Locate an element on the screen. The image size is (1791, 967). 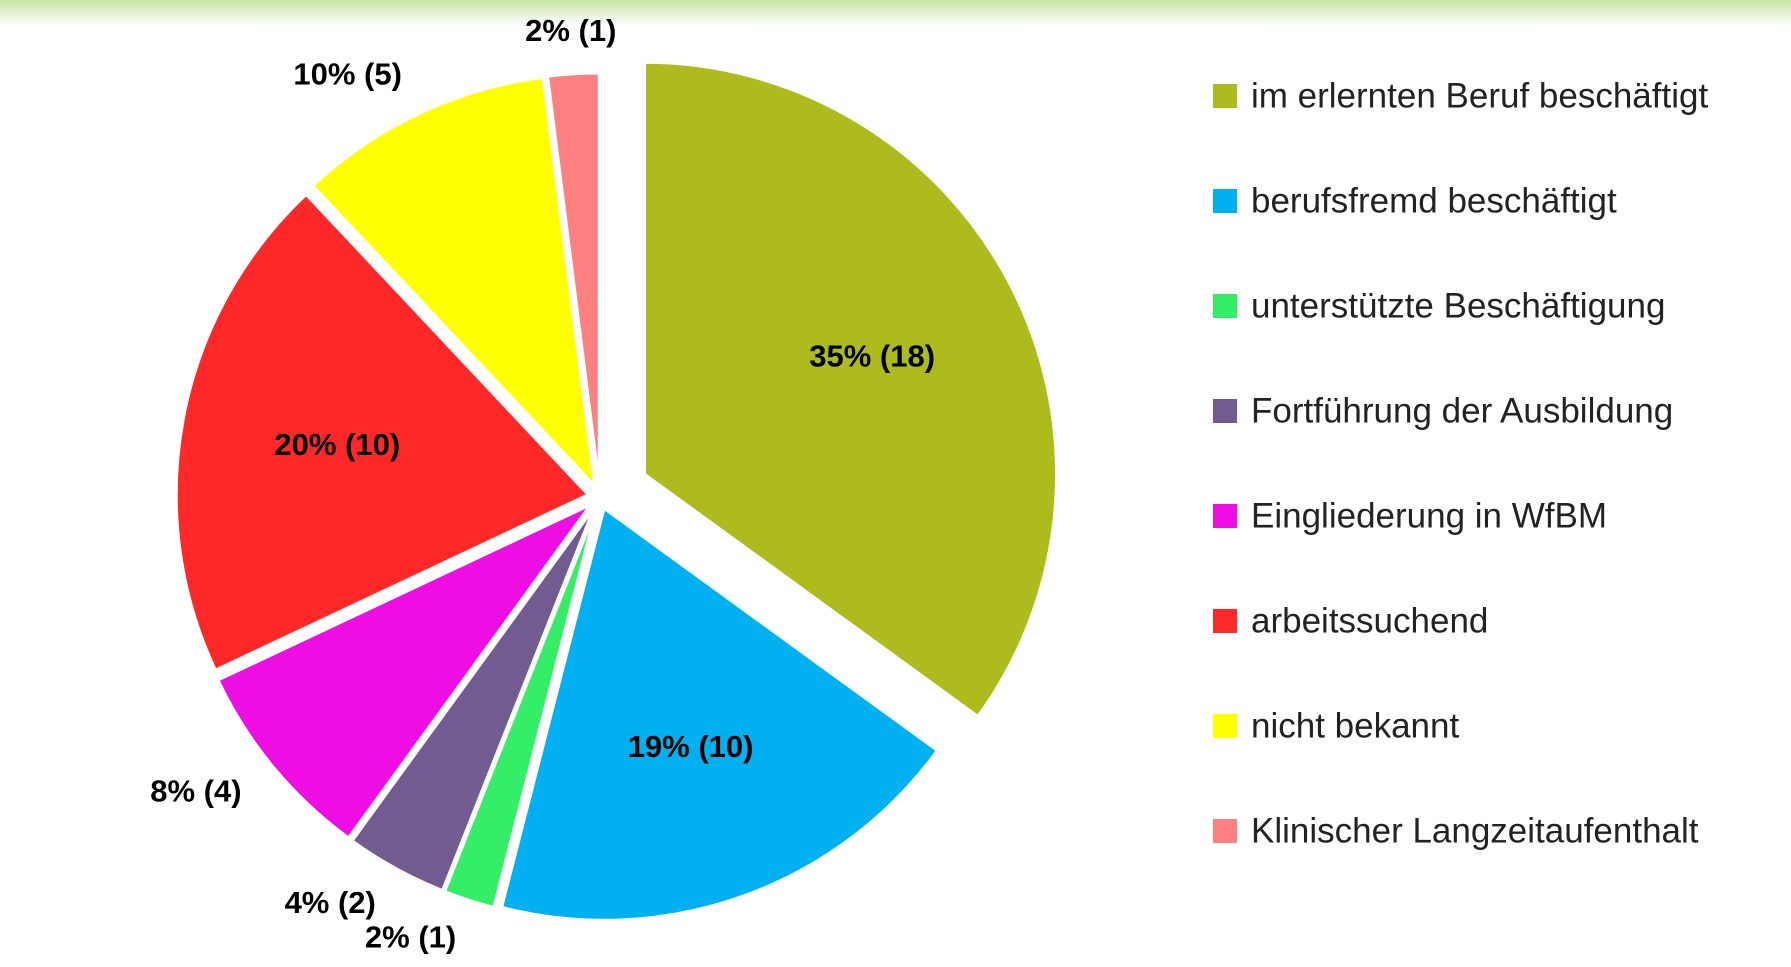
legend-label: arbeitssuchend is located at coordinates (1369, 620).